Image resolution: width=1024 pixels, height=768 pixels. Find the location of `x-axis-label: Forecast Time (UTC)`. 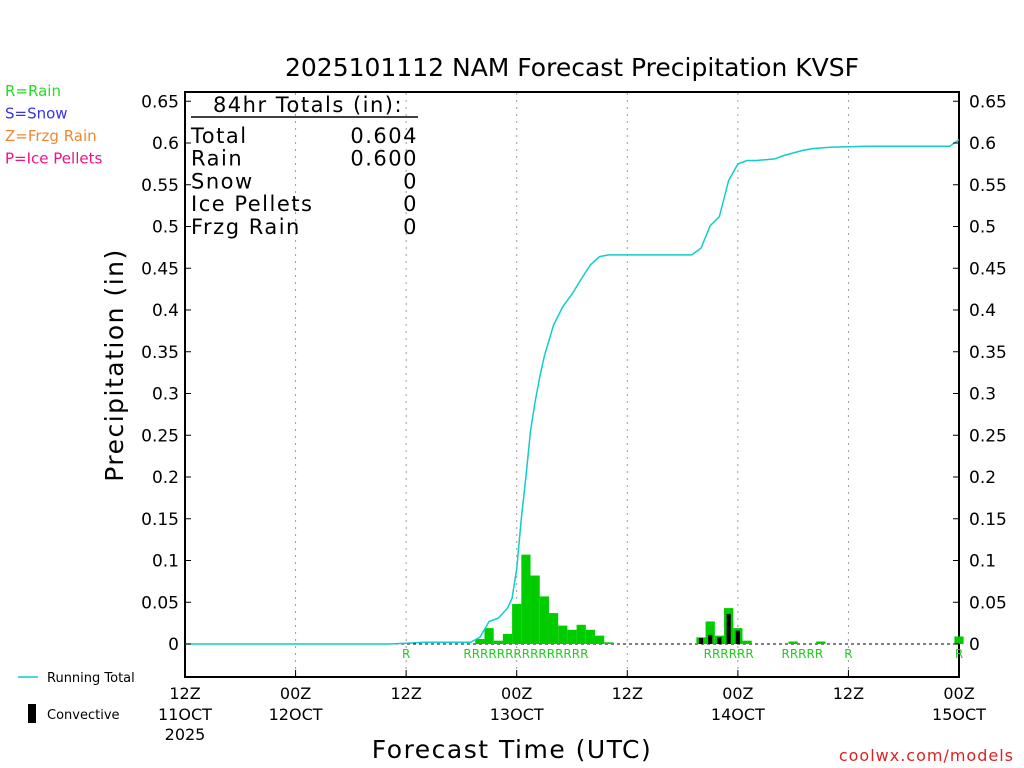

x-axis-label: Forecast Time (UTC) is located at coordinates (512, 749).